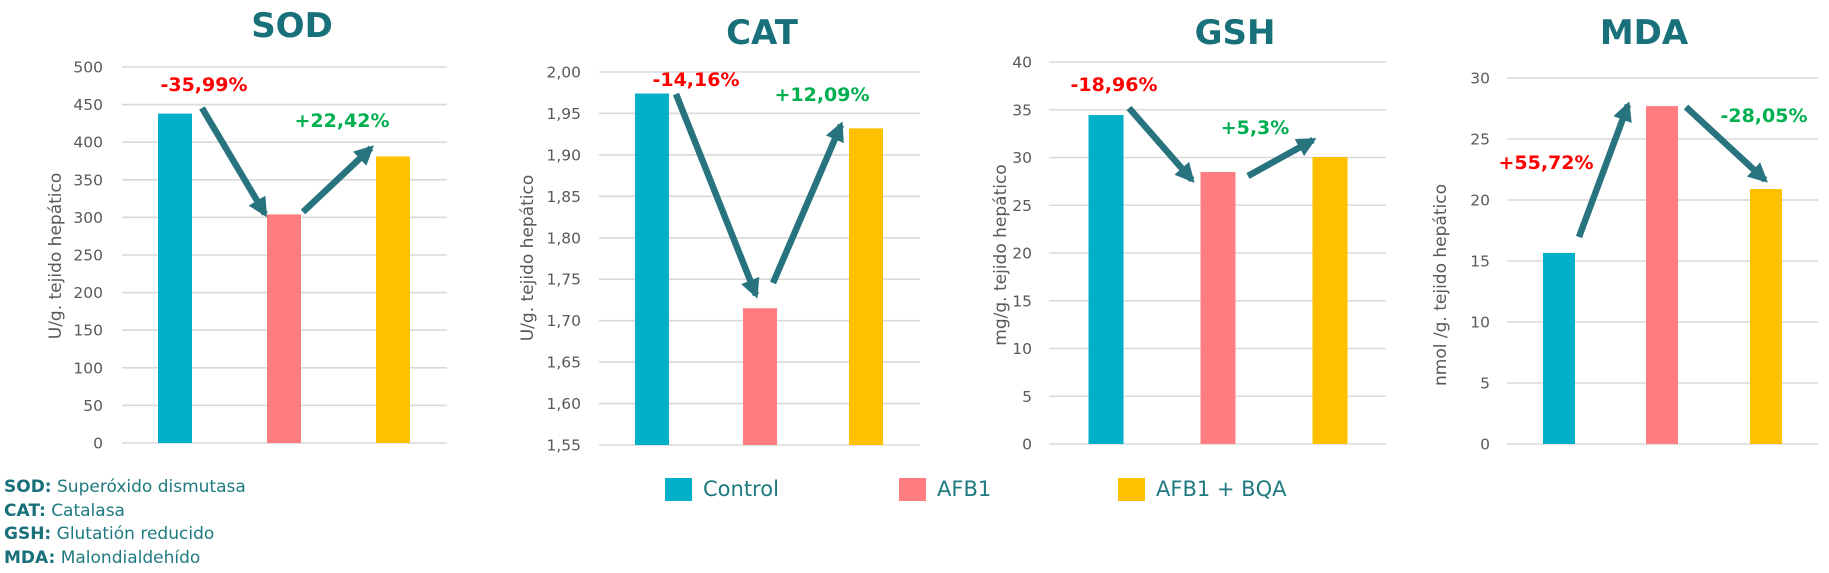 Image resolution: width=1829 pixels, height=573 pixels. I want to click on abbreviation-mda: MDA: Malondialdehído, so click(125, 559).